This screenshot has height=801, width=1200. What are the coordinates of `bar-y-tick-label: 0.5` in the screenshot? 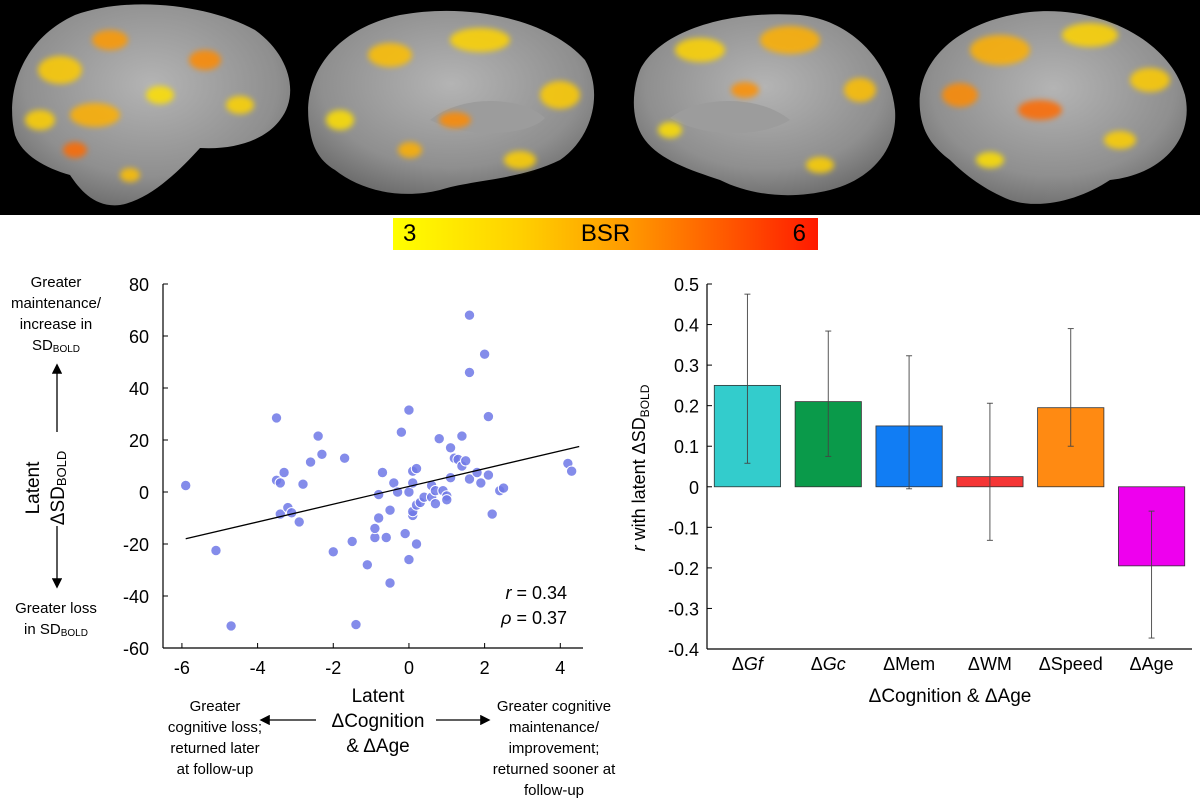 It's located at (686, 285).